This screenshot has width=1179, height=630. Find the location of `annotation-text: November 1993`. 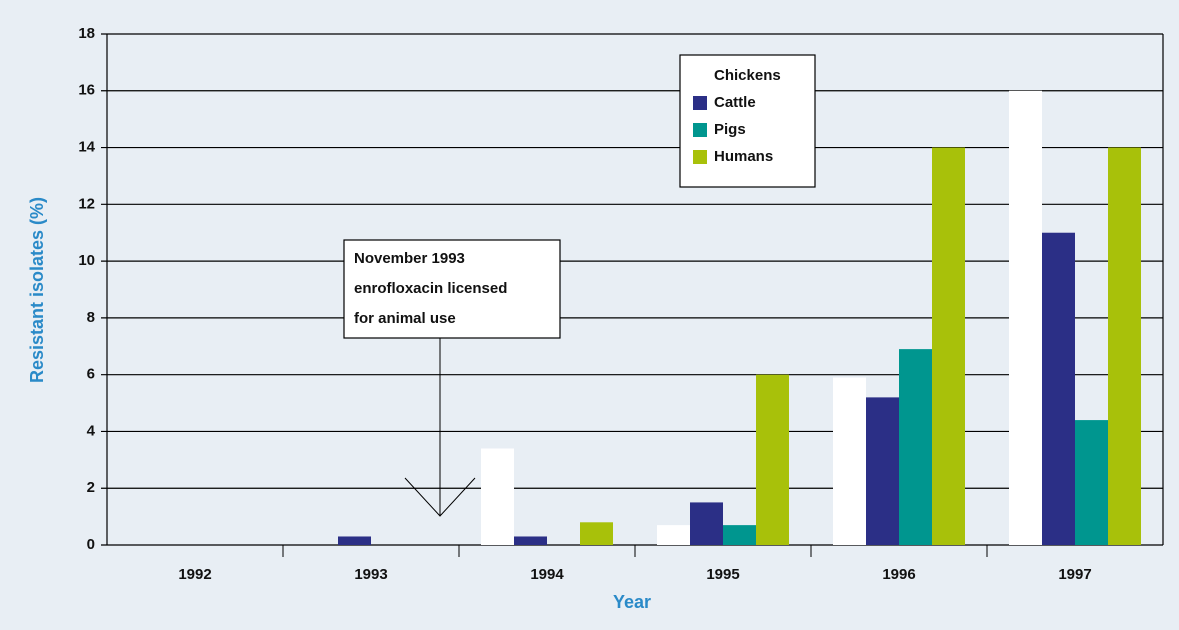

annotation-text: November 1993 is located at coordinates (409, 258).